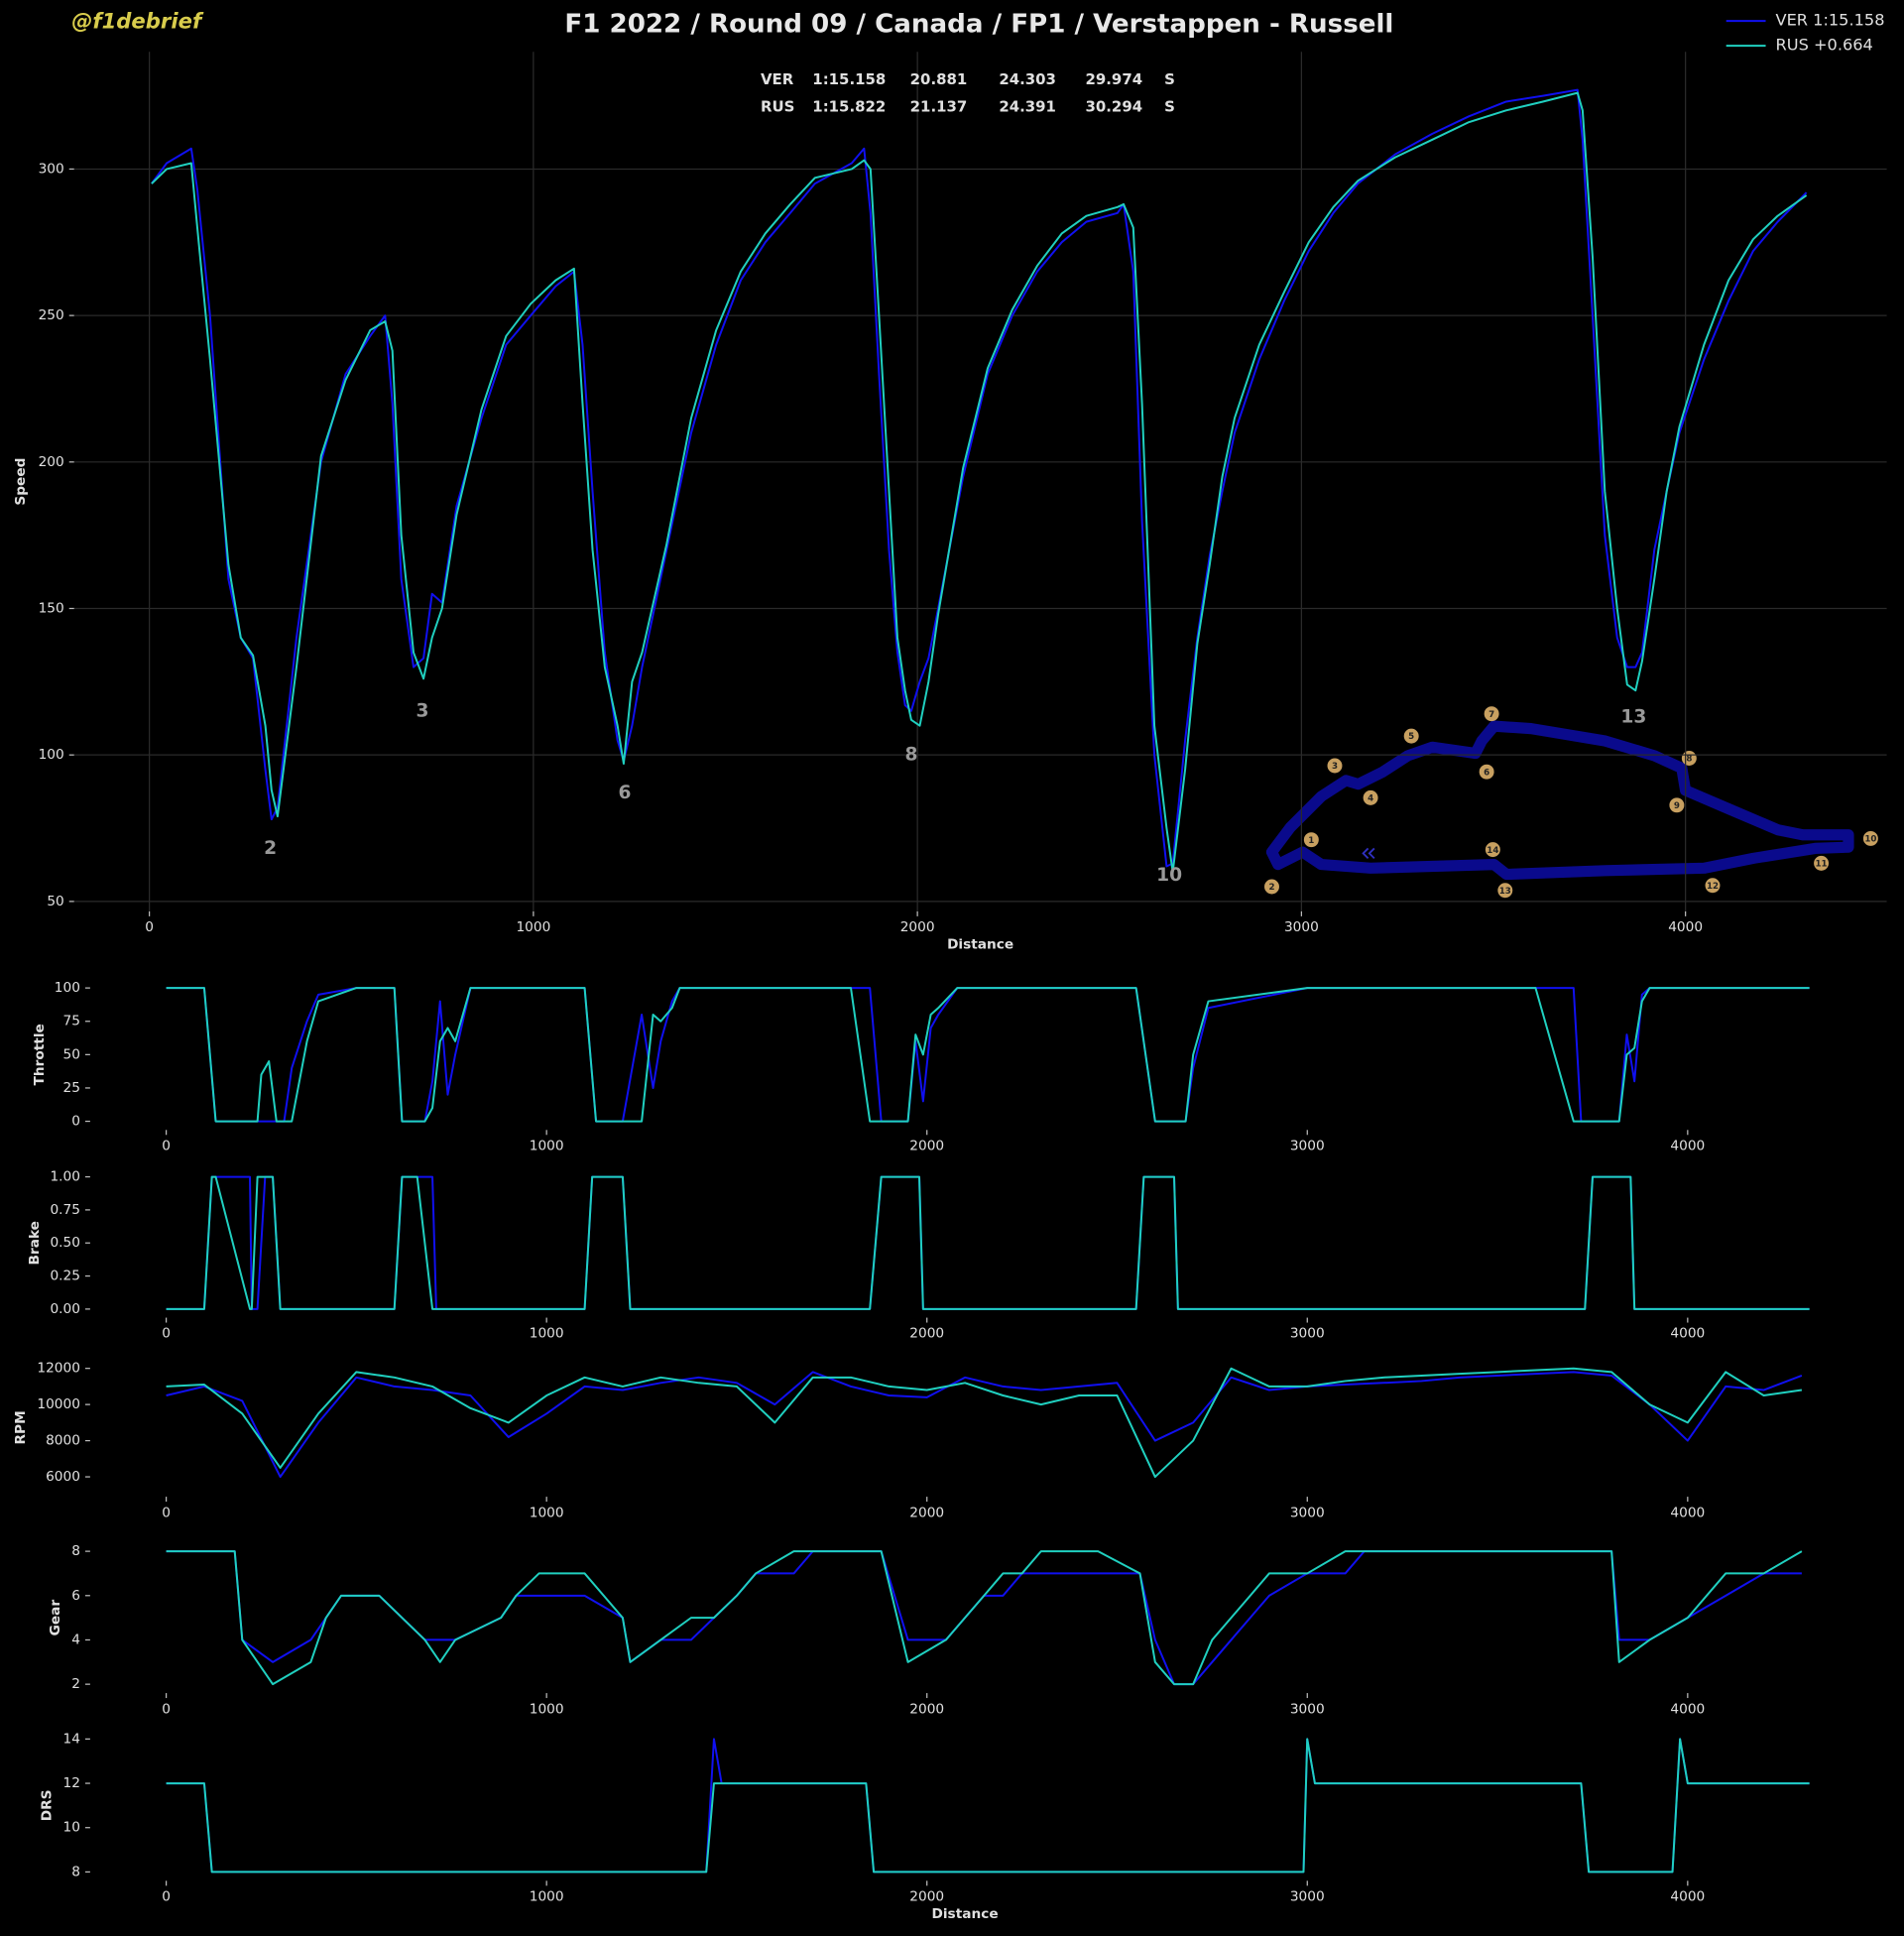 The width and height of the screenshot is (1904, 1936). I want to click on y-tick-label: 75, so click(71, 1021).